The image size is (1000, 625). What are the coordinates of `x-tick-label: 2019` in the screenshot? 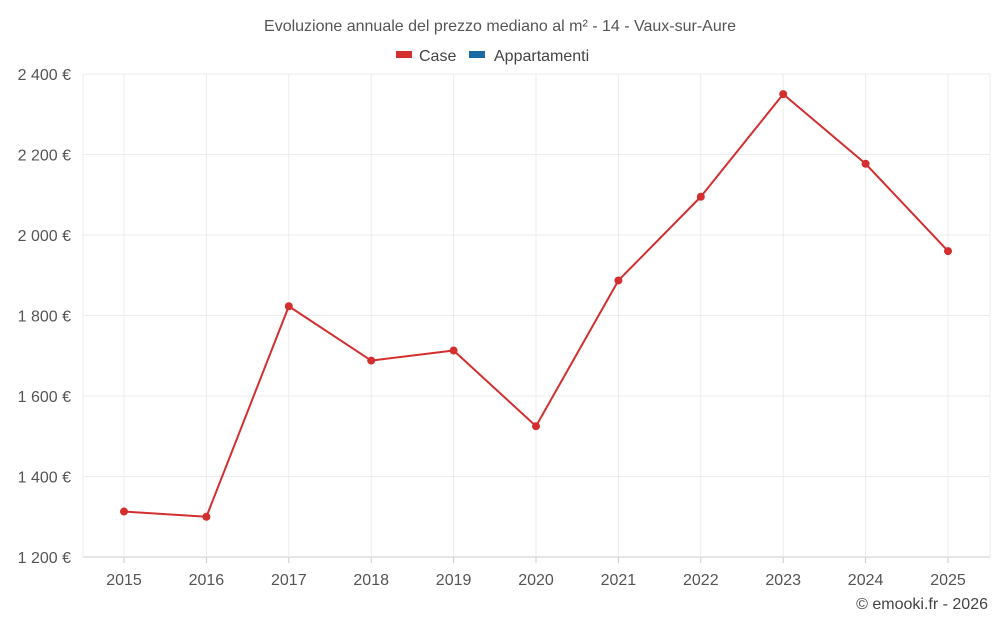 It's located at (454, 580).